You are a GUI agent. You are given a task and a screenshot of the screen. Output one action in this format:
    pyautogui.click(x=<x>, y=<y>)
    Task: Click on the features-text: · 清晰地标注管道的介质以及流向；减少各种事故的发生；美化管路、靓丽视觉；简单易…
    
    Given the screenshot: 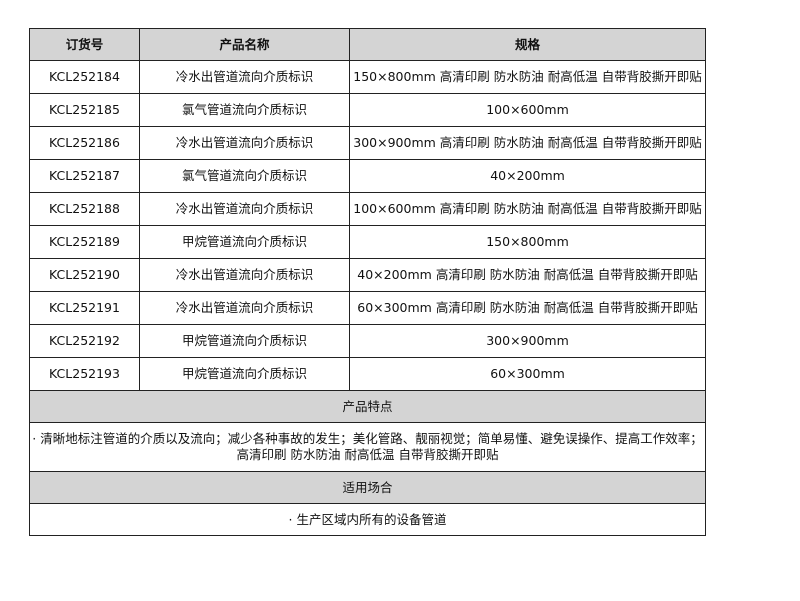 What is the action you would take?
    pyautogui.click(x=367, y=447)
    